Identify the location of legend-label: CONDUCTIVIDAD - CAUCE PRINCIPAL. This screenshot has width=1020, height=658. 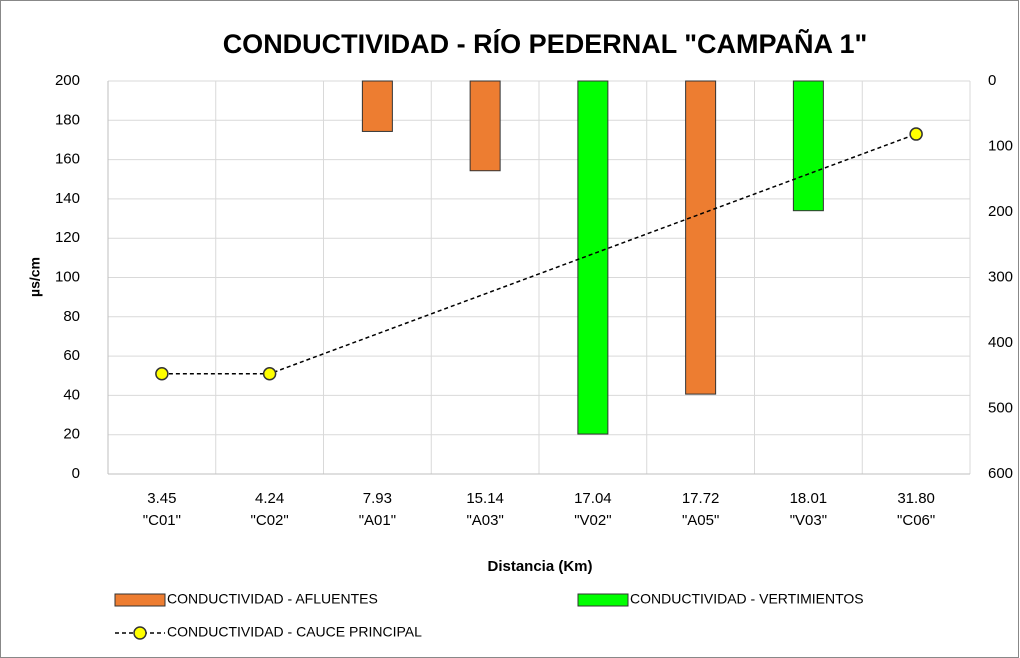
(294, 632).